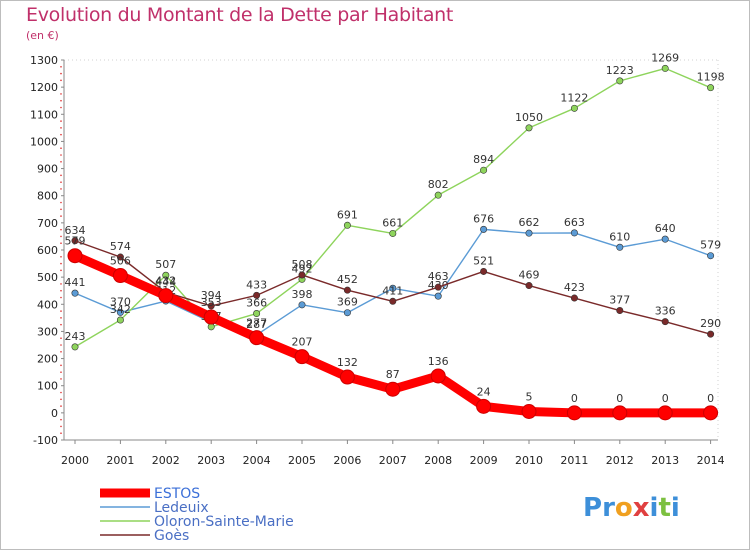  Describe the element at coordinates (177, 494) in the screenshot. I see `legend-label: ESTOS` at that location.